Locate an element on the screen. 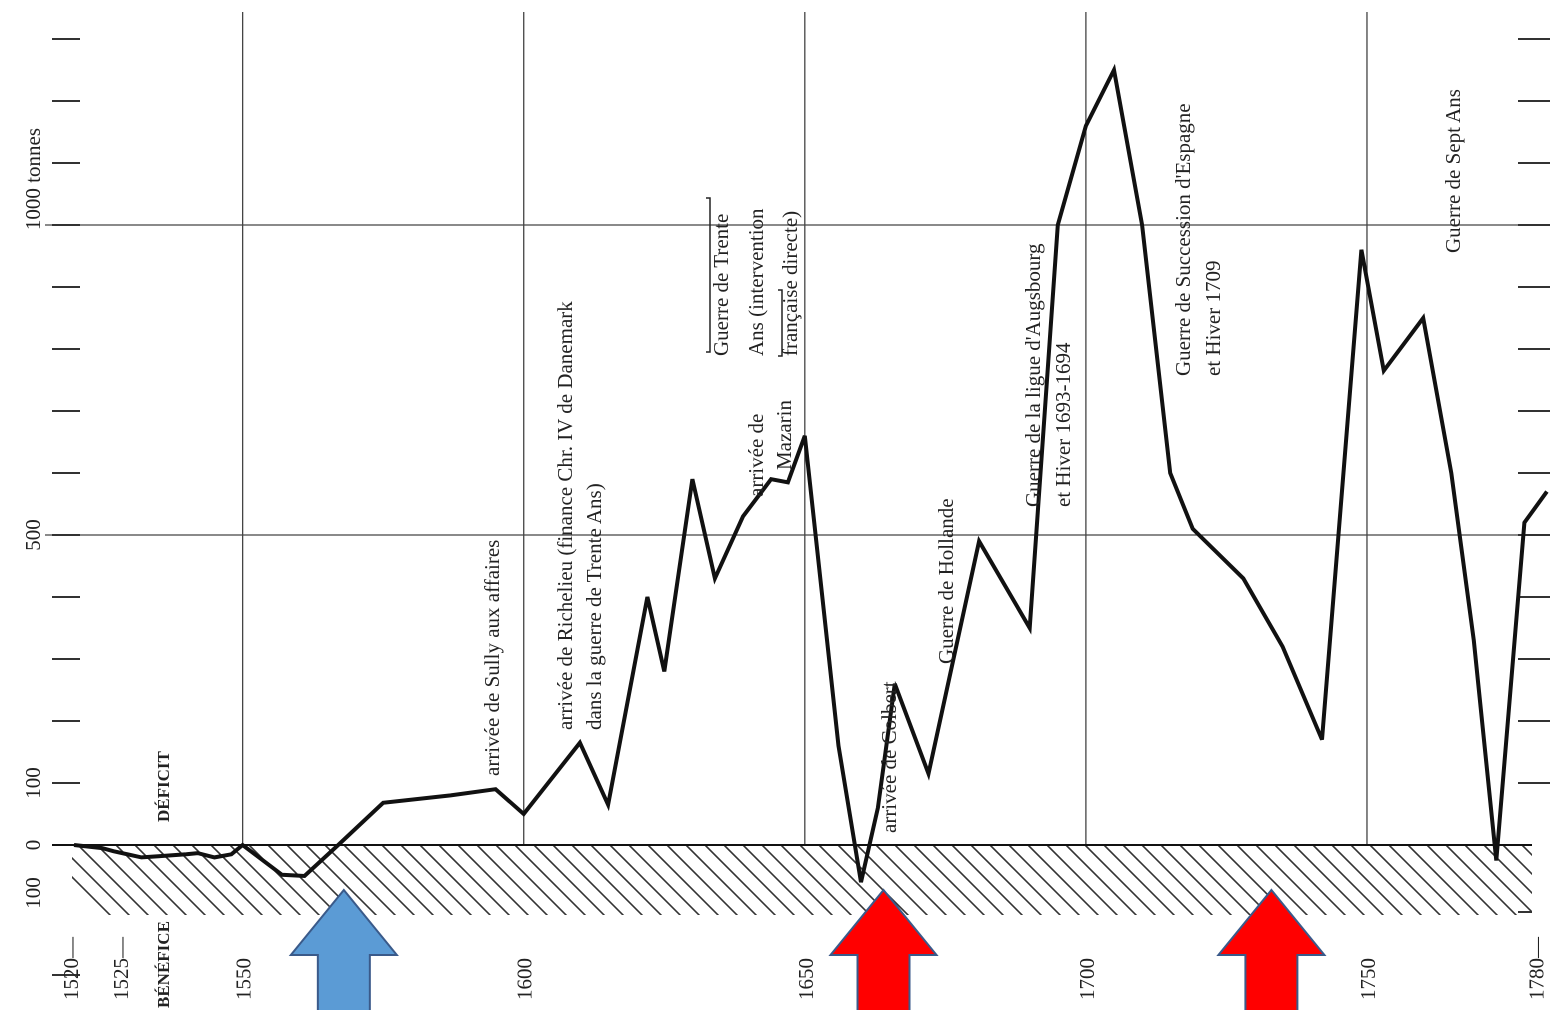 The image size is (1563, 1010). annotation-trente-ans-line1: Guerre de Trente is located at coordinates (721, 285).